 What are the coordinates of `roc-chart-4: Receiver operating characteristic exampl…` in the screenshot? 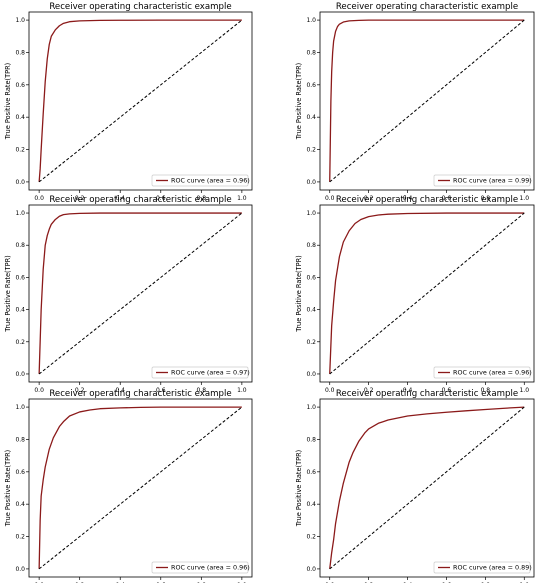 It's located at (415, 294).